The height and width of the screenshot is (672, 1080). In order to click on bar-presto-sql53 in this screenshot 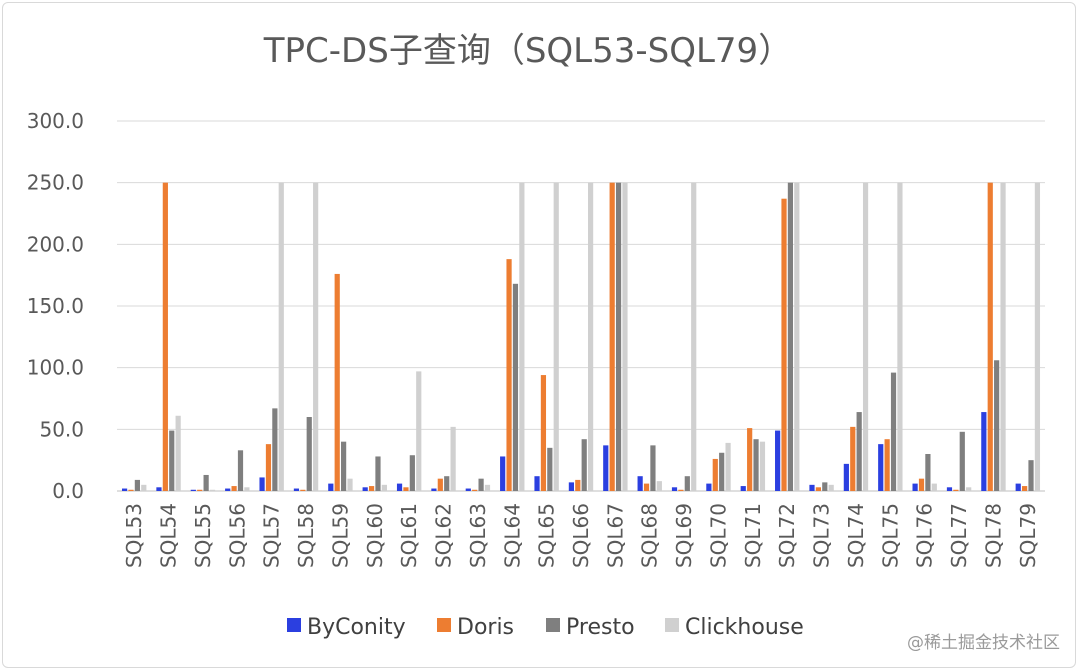, I will do `click(137, 485)`.